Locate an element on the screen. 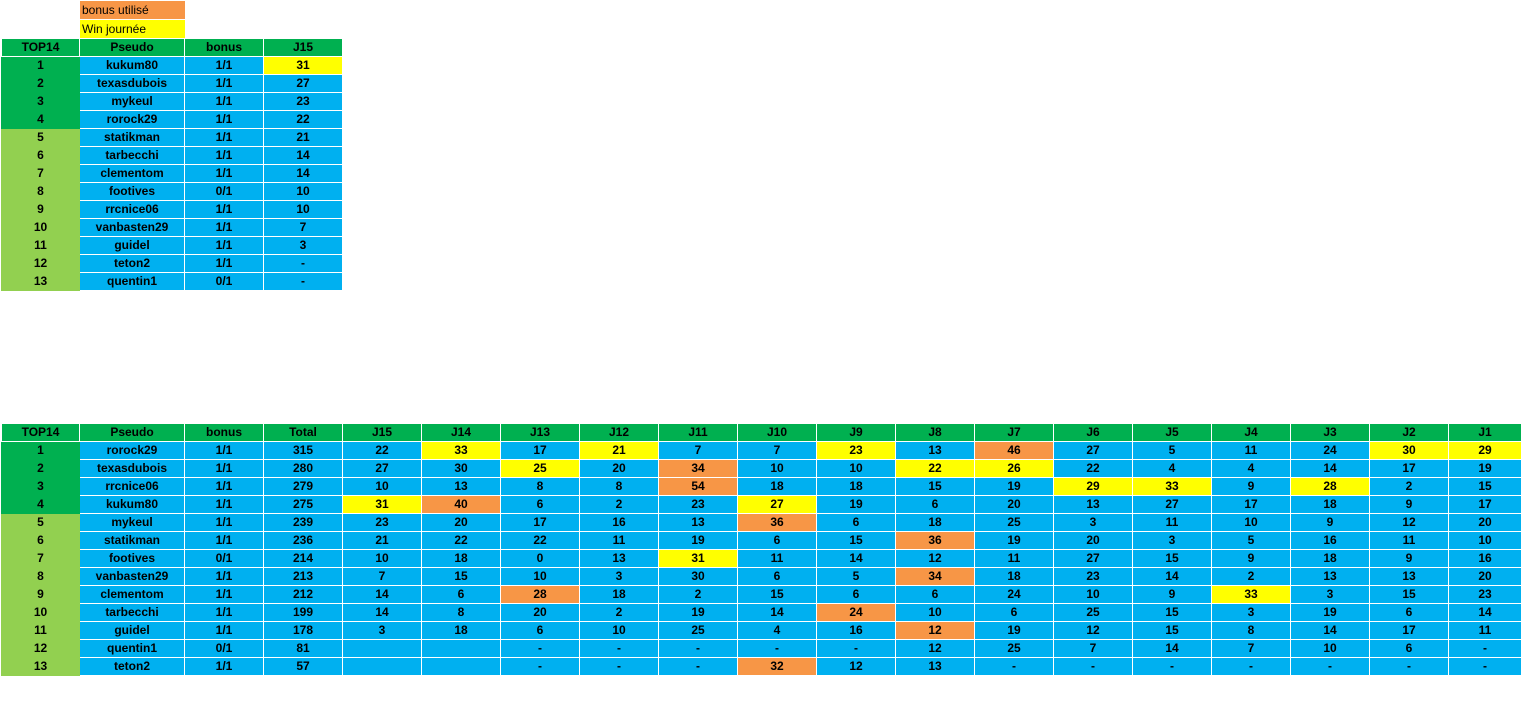 This screenshot has width=1531, height=707. score-cell: 30 is located at coordinates (698, 576).